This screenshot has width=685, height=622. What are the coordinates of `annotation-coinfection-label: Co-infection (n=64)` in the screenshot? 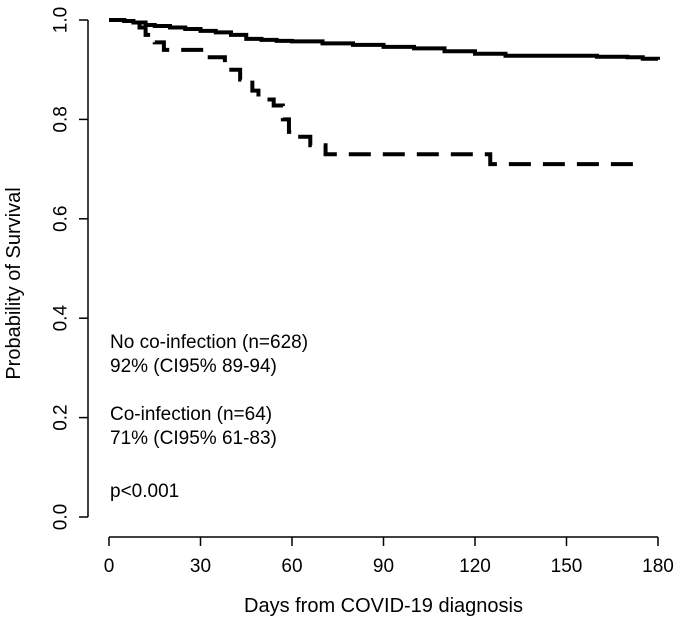 It's located at (191, 414).